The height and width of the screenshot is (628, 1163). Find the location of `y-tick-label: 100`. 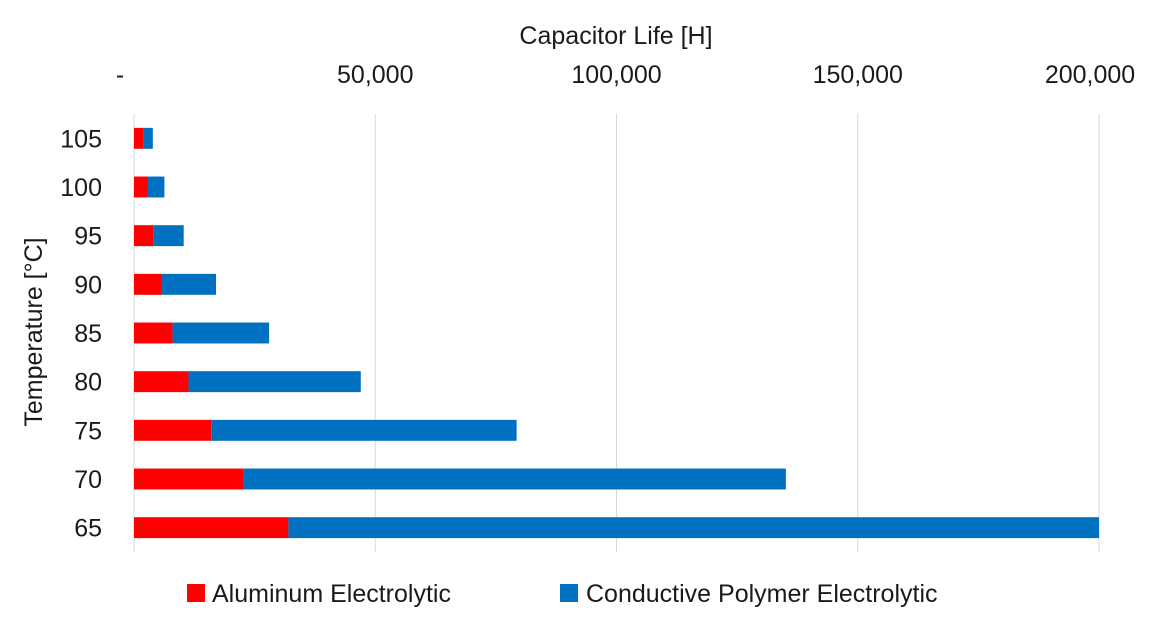

y-tick-label: 100 is located at coordinates (81, 188).